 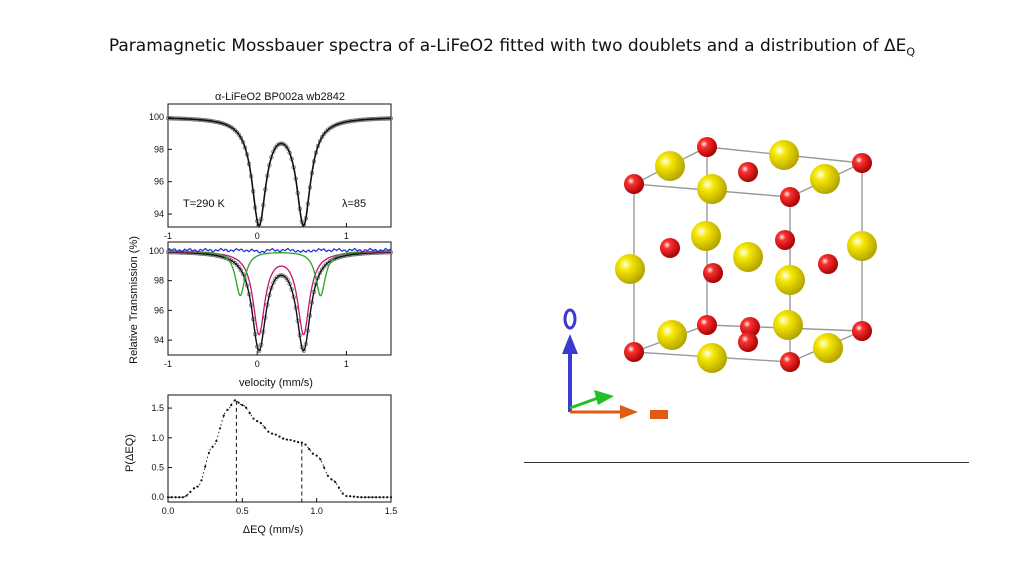 I want to click on c2-ytick-label: 1.0, so click(x=157, y=438).